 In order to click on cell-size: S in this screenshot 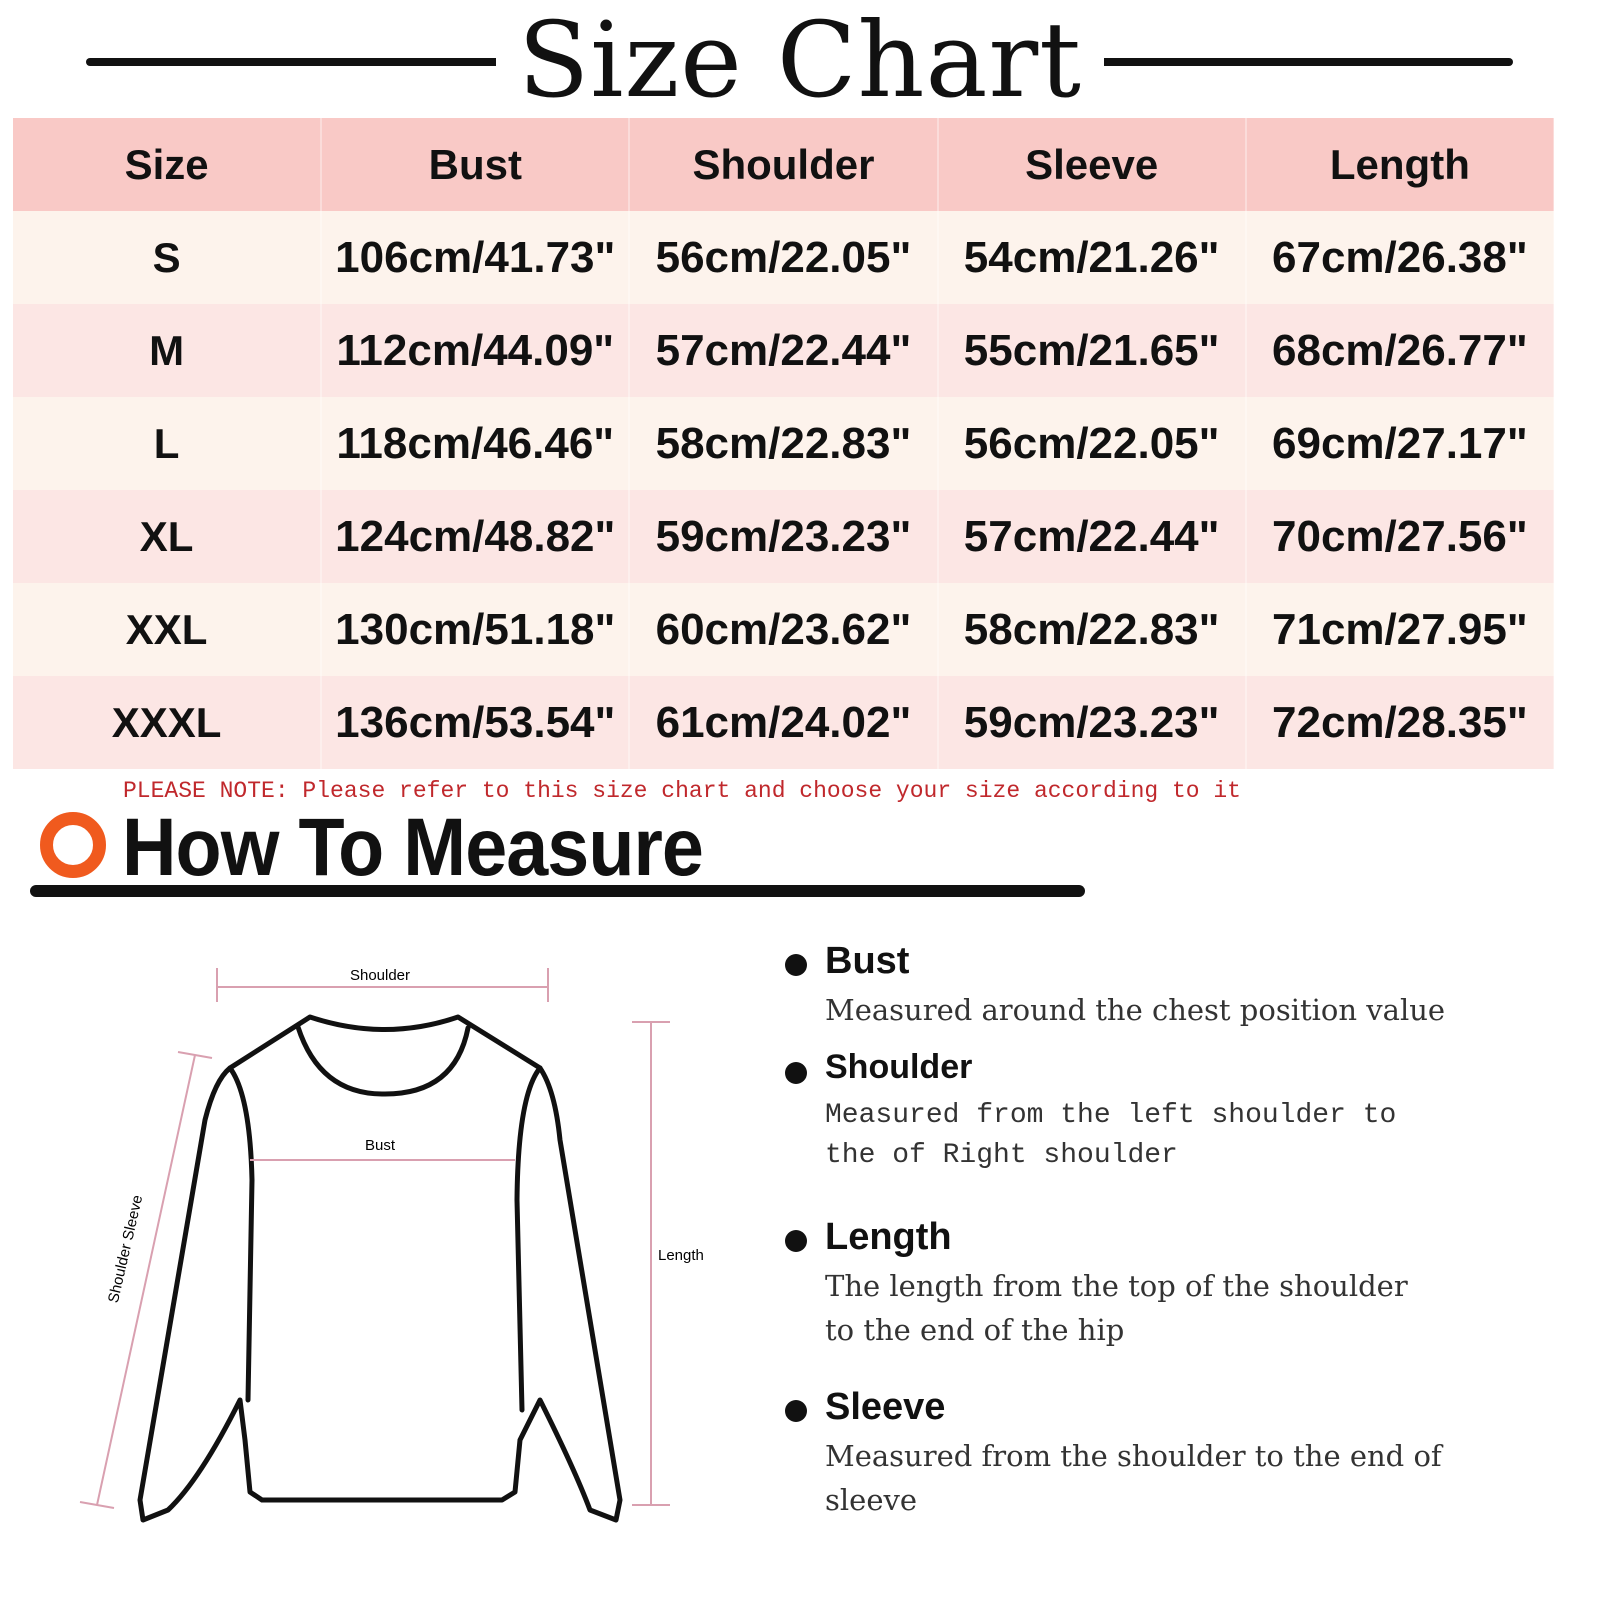, I will do `click(168, 257)`.